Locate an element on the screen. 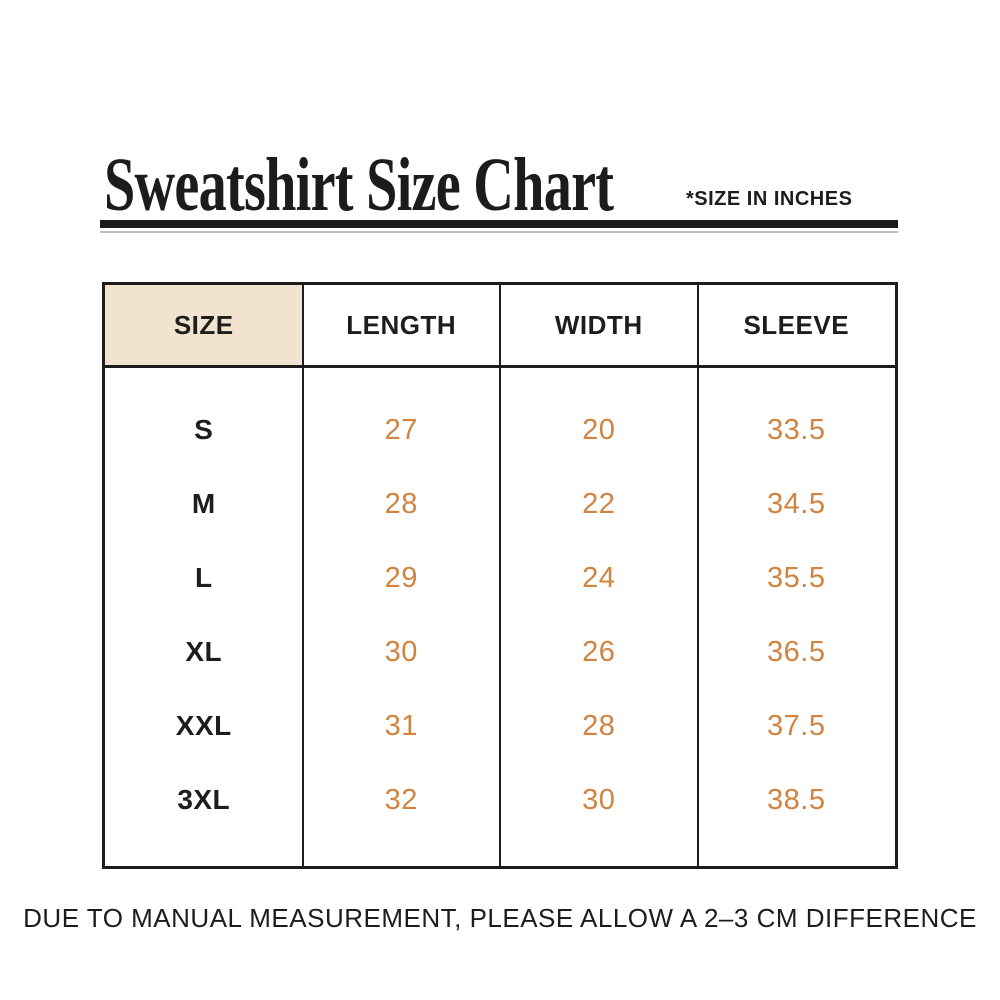  size-cell: L is located at coordinates (203, 577).